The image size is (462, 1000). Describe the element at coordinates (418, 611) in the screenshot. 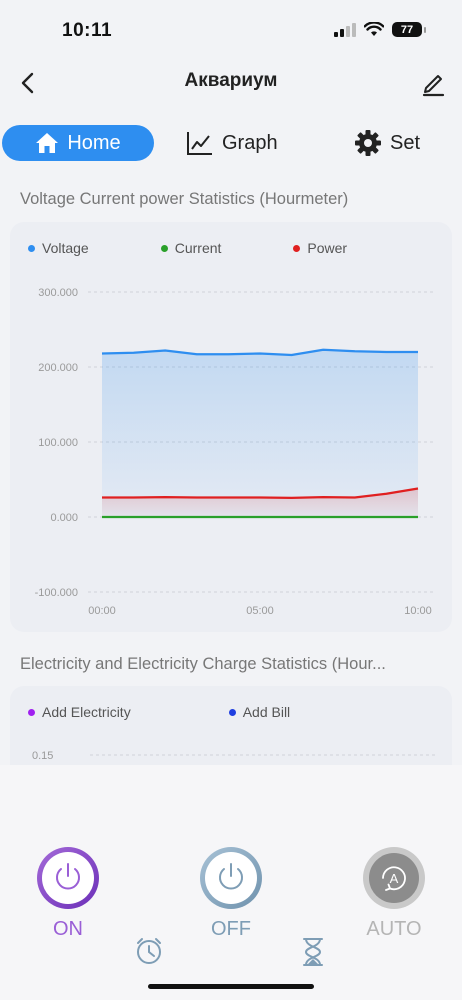

I see `x-tick-label: 10:00` at that location.